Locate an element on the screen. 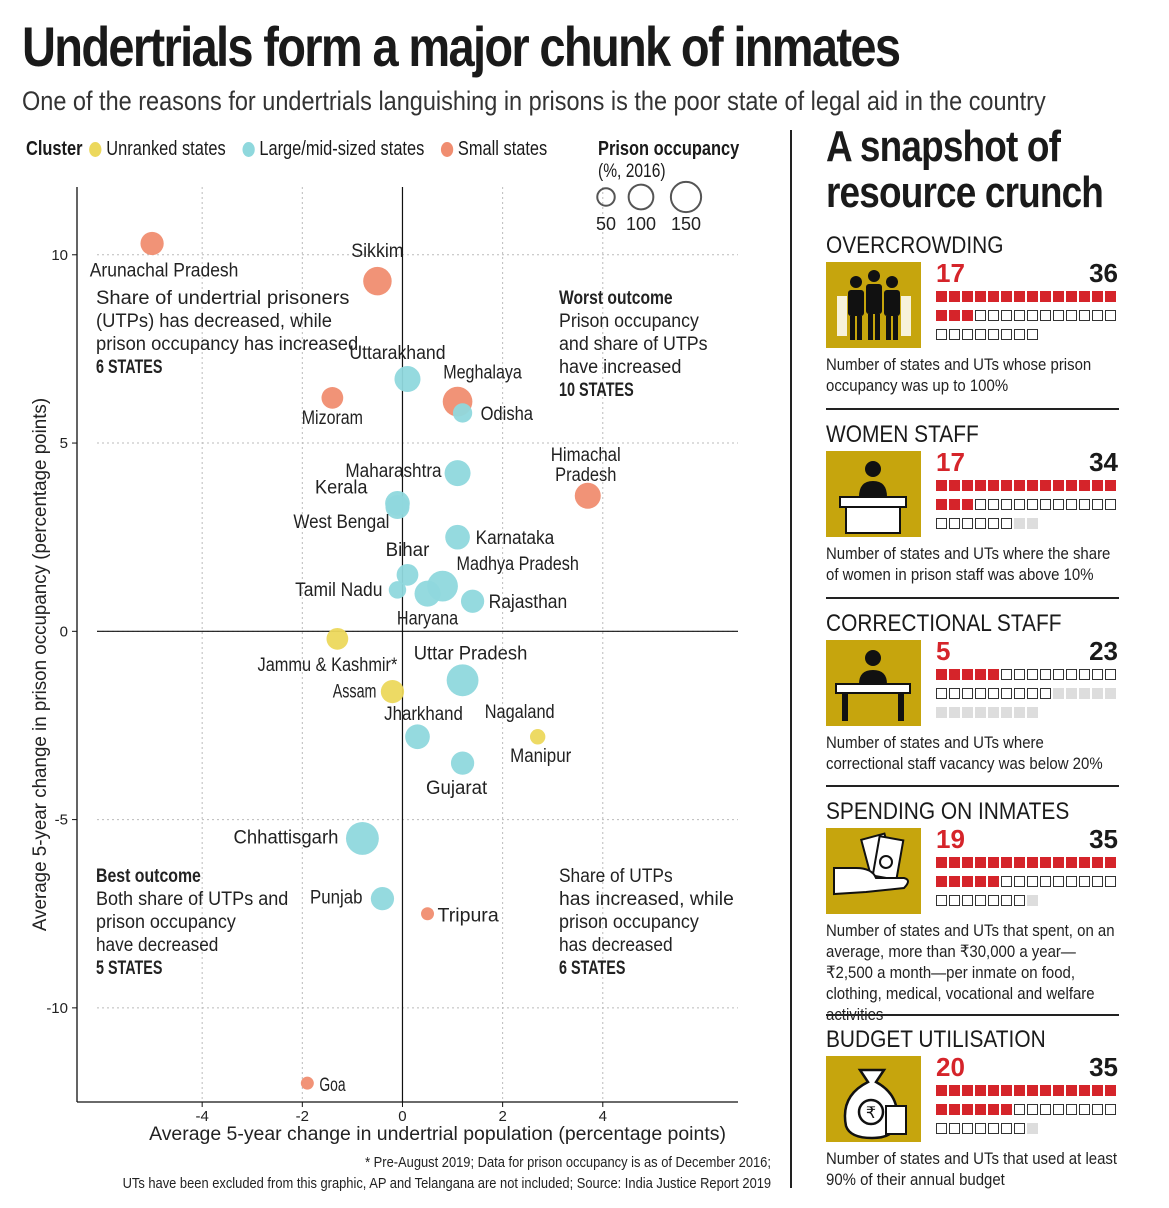 The height and width of the screenshot is (1208, 1169). point-label: Sikkim is located at coordinates (377, 251).